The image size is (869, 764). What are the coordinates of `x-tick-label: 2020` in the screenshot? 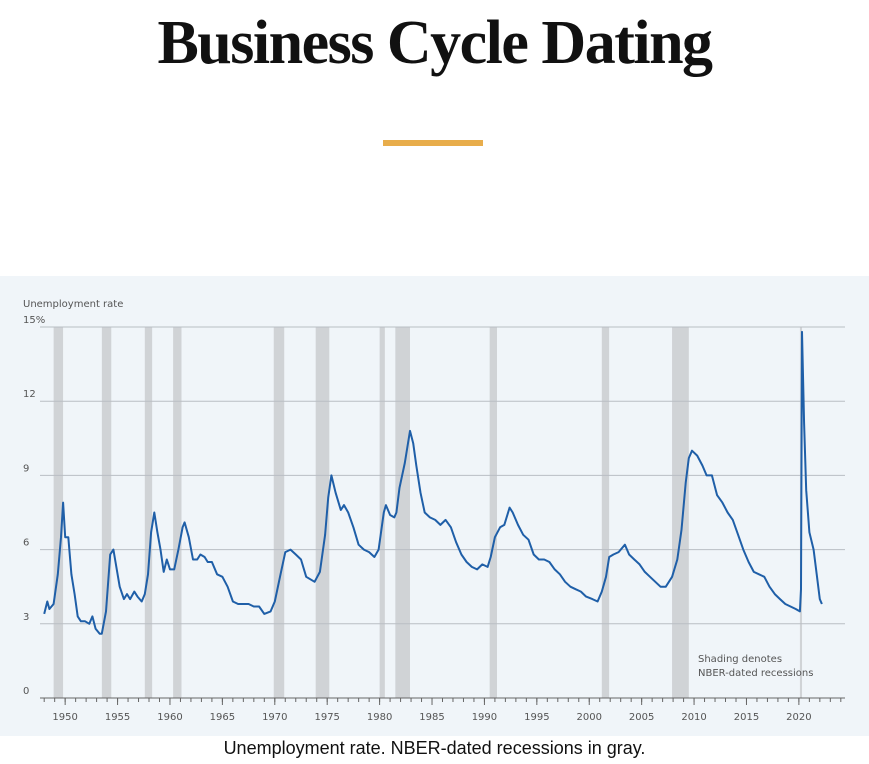 It's located at (798, 717).